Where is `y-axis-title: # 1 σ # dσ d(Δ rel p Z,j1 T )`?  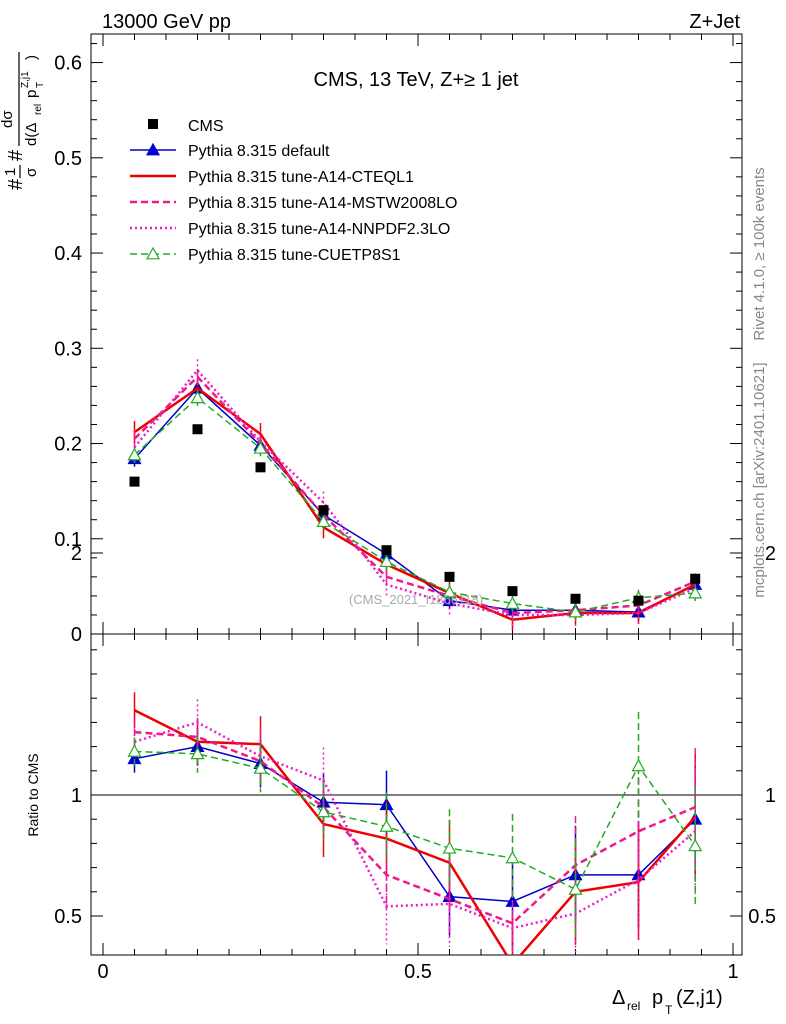
y-axis-title: # 1 σ # dσ d(Δ rel p Z,j1 T ) is located at coordinates (23, 121).